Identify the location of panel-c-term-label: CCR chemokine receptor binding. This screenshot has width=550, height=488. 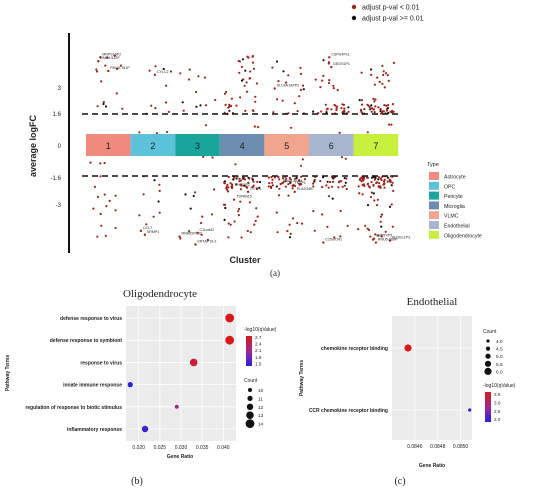
(348, 411).